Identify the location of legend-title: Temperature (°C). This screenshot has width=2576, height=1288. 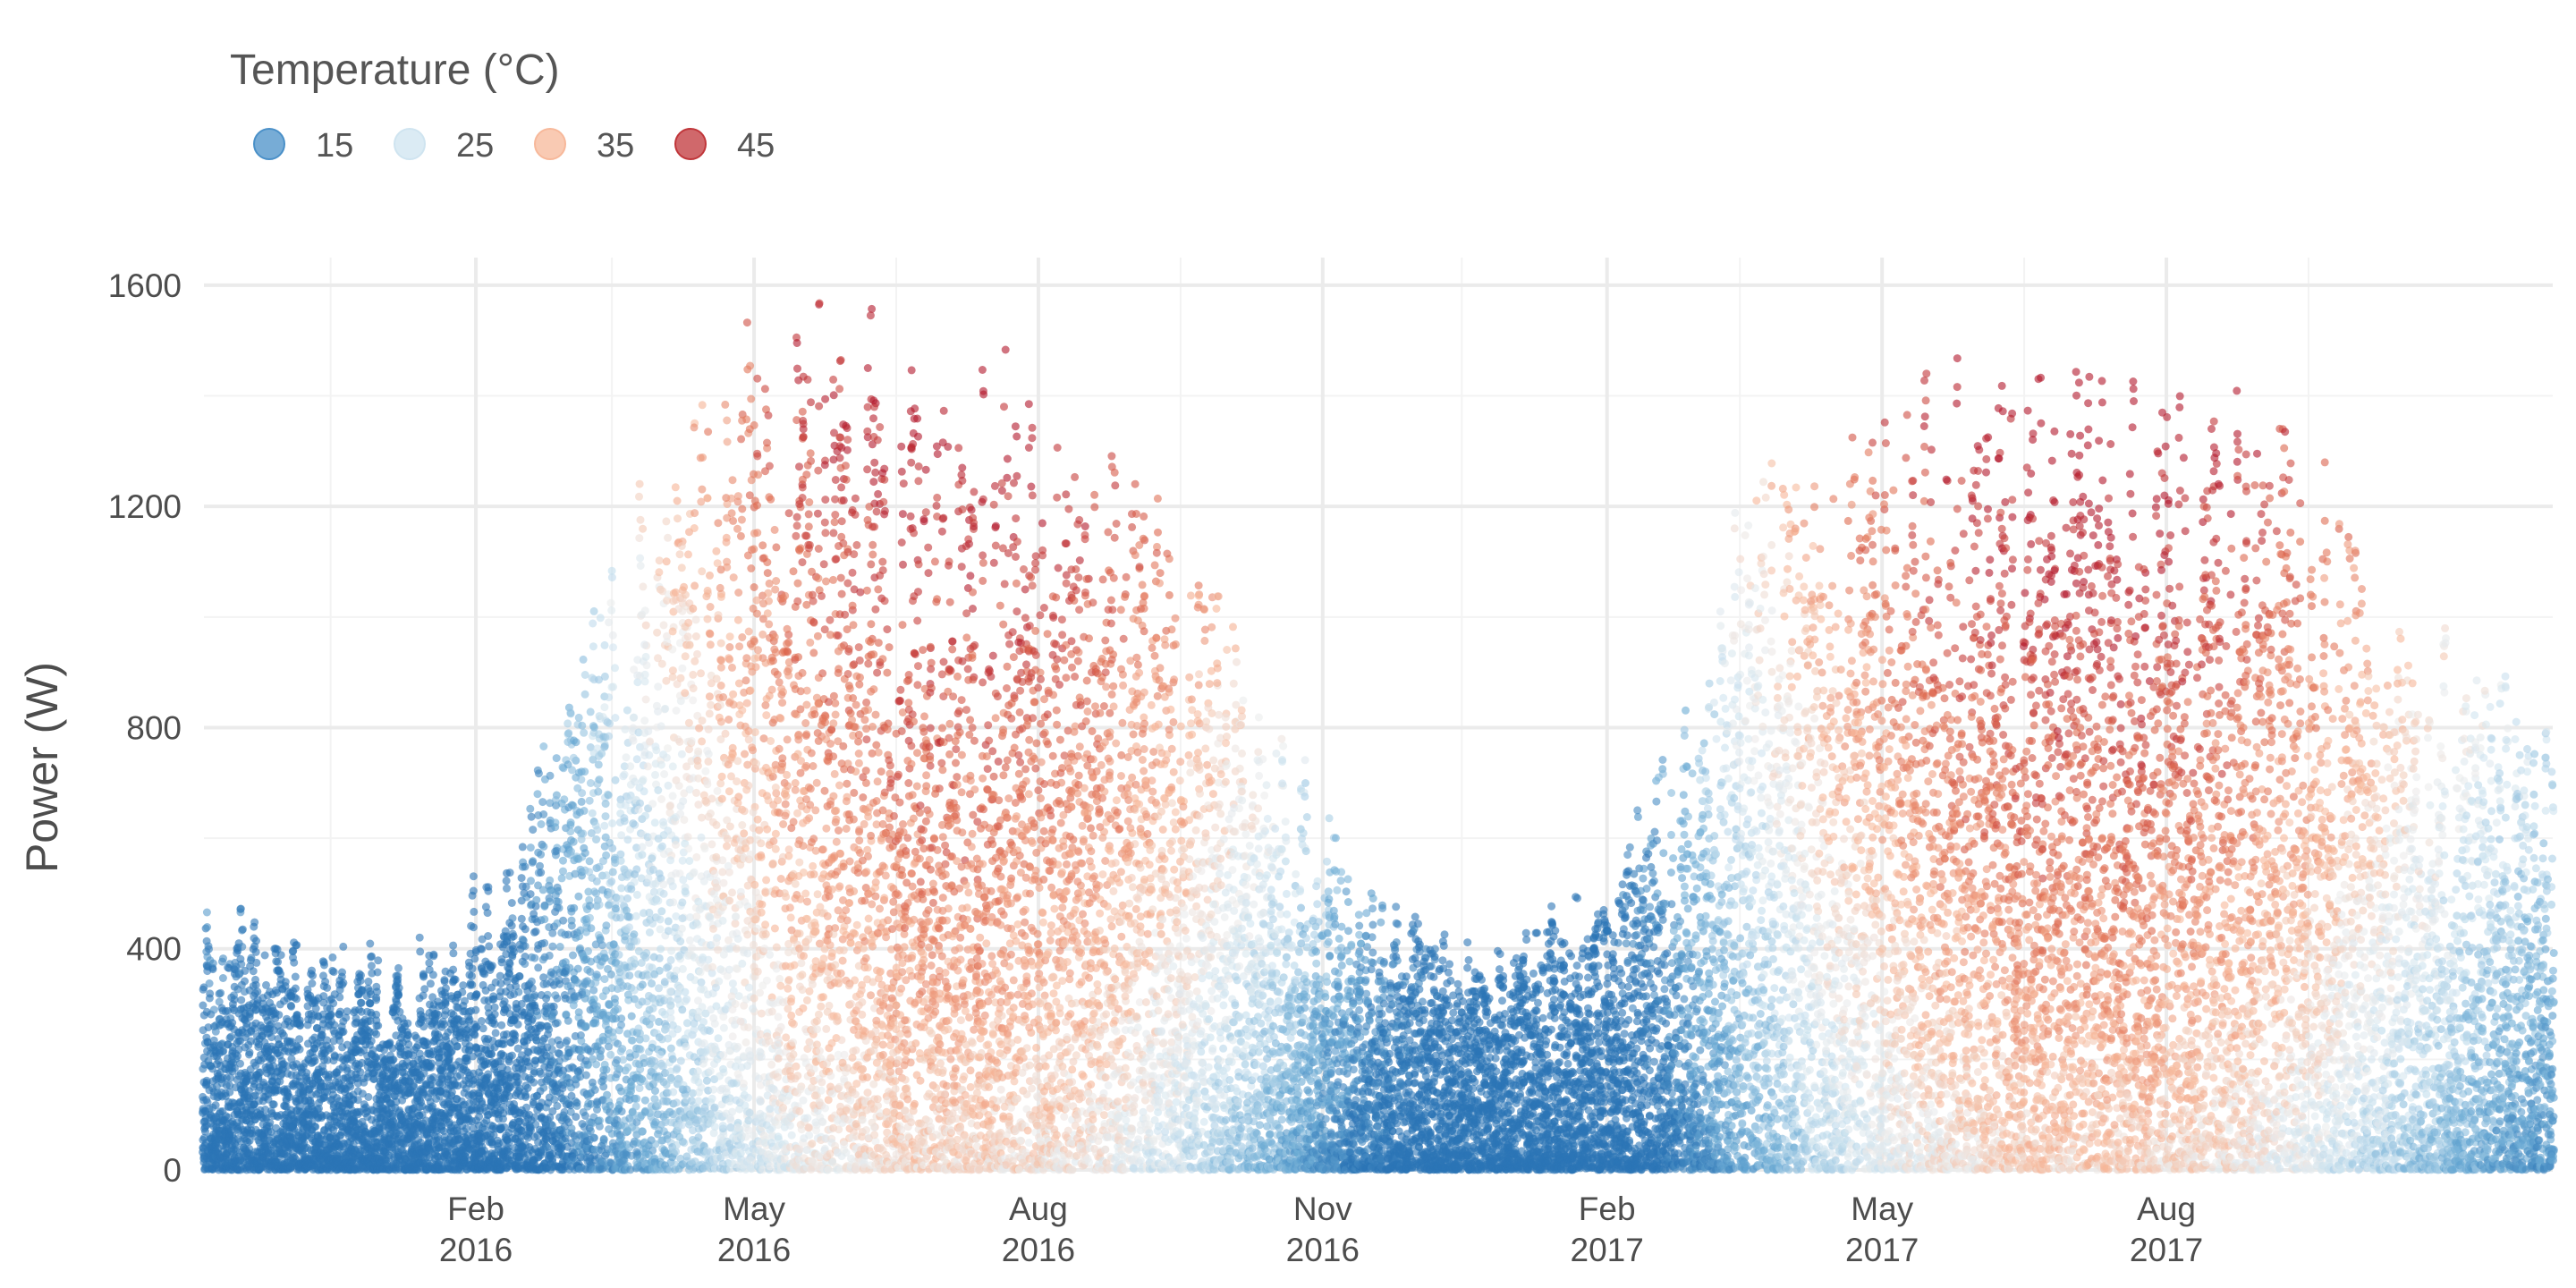
(395, 70).